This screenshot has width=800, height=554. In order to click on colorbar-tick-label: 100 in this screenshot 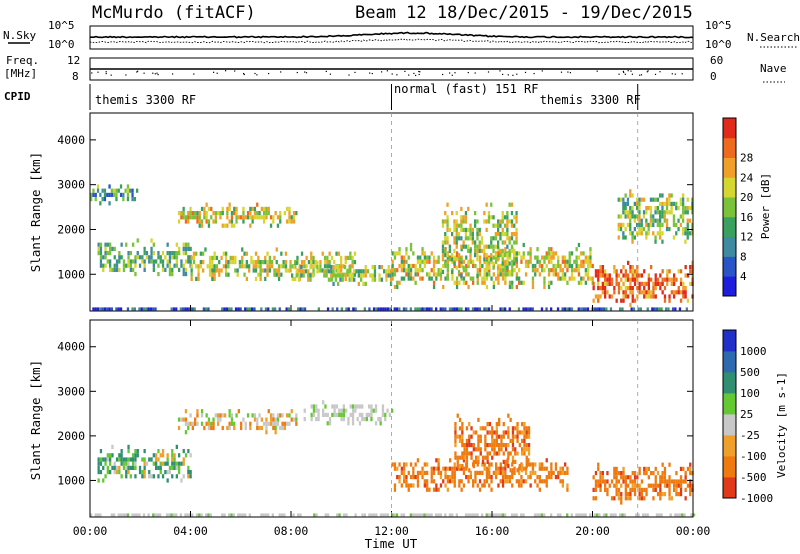, I will do `click(750, 393)`.